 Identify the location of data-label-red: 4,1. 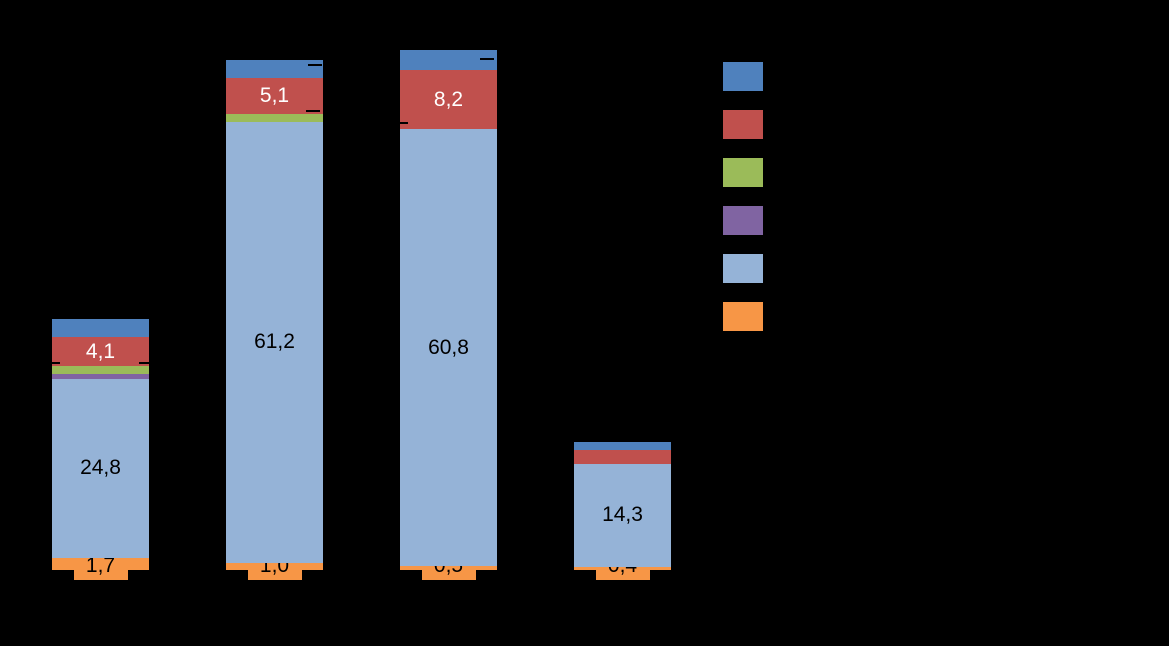
(100, 351).